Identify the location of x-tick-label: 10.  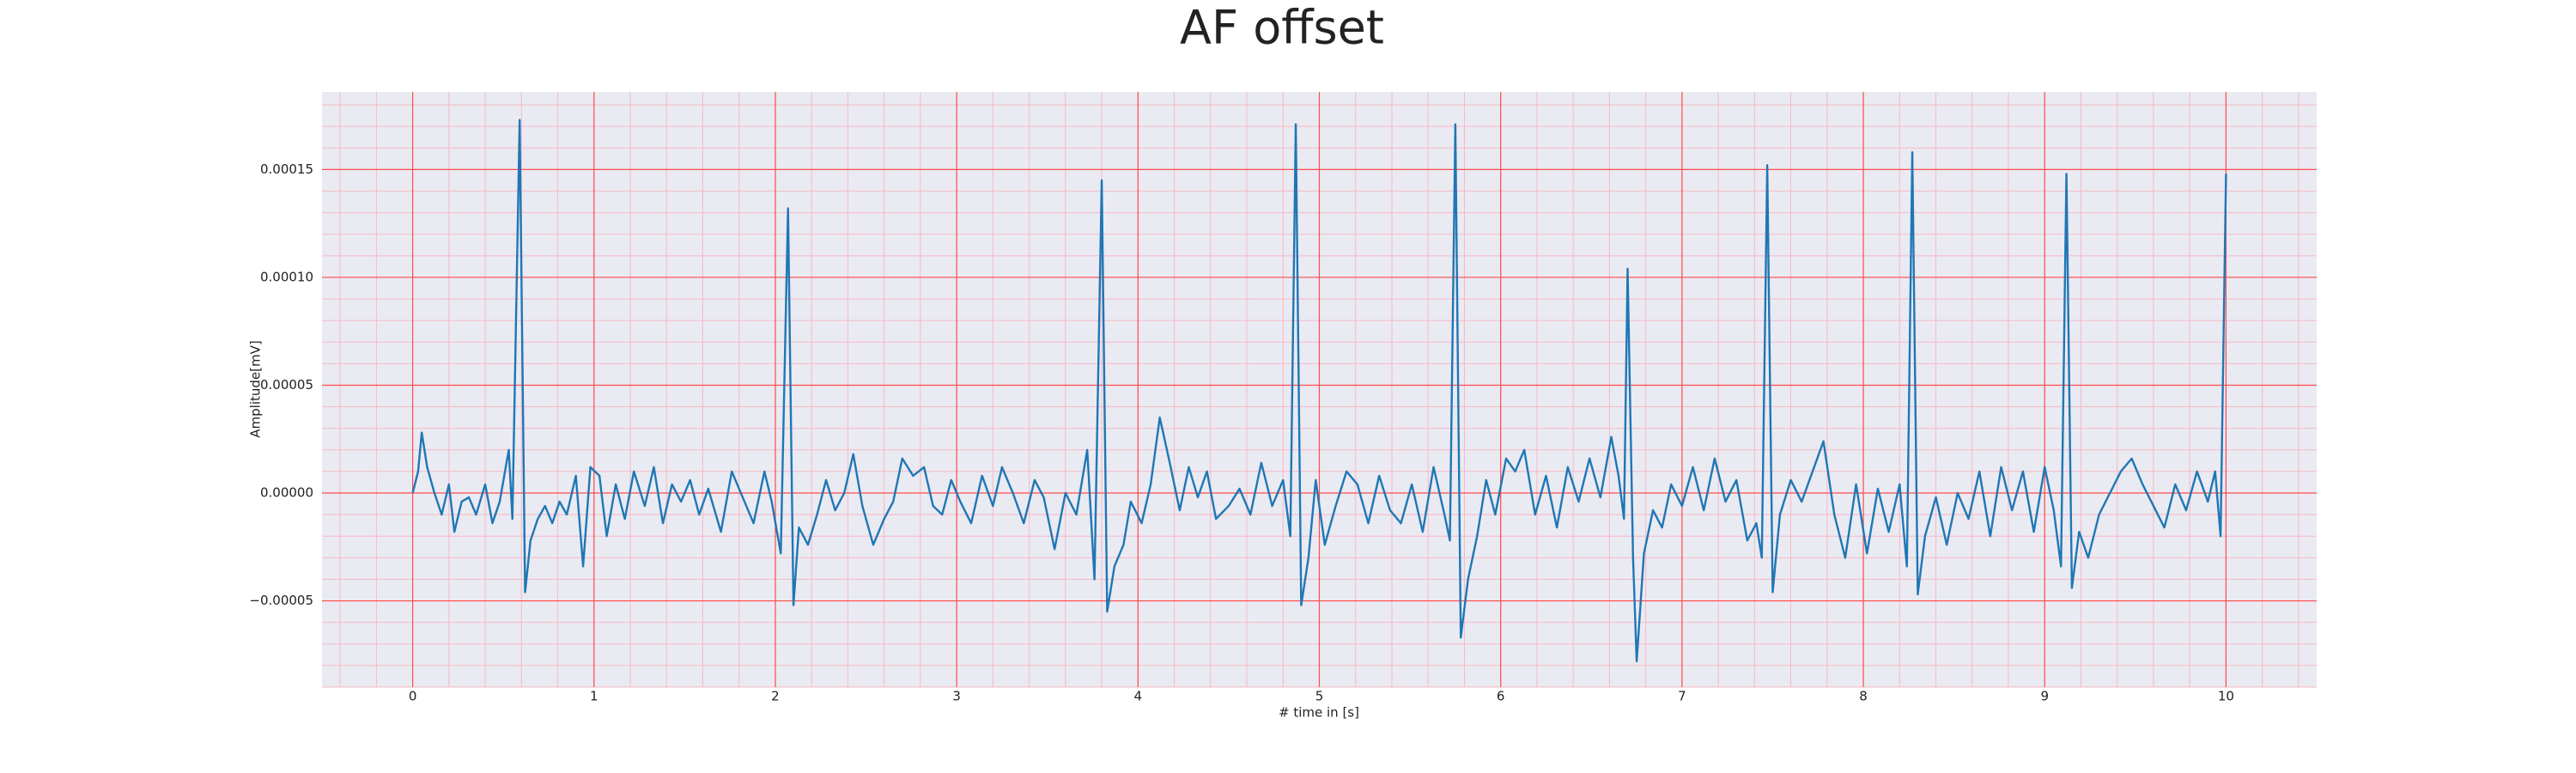
(2226, 696).